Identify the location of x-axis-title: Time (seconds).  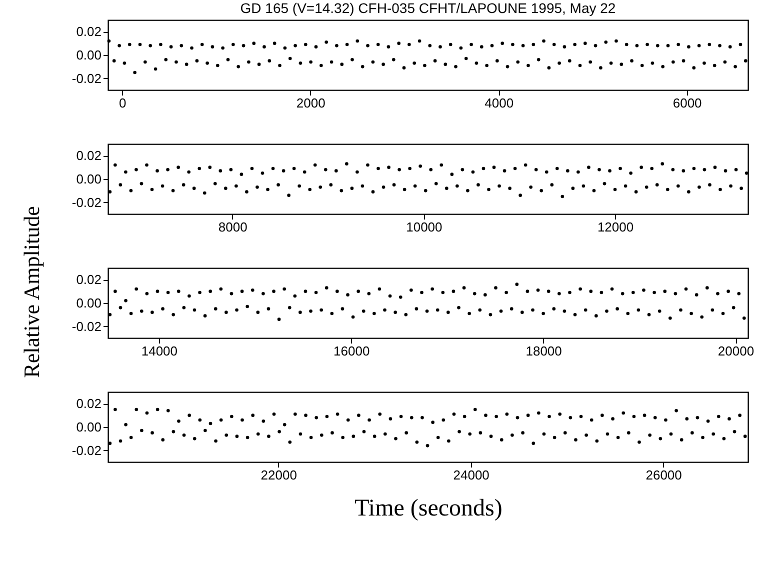
(428, 509).